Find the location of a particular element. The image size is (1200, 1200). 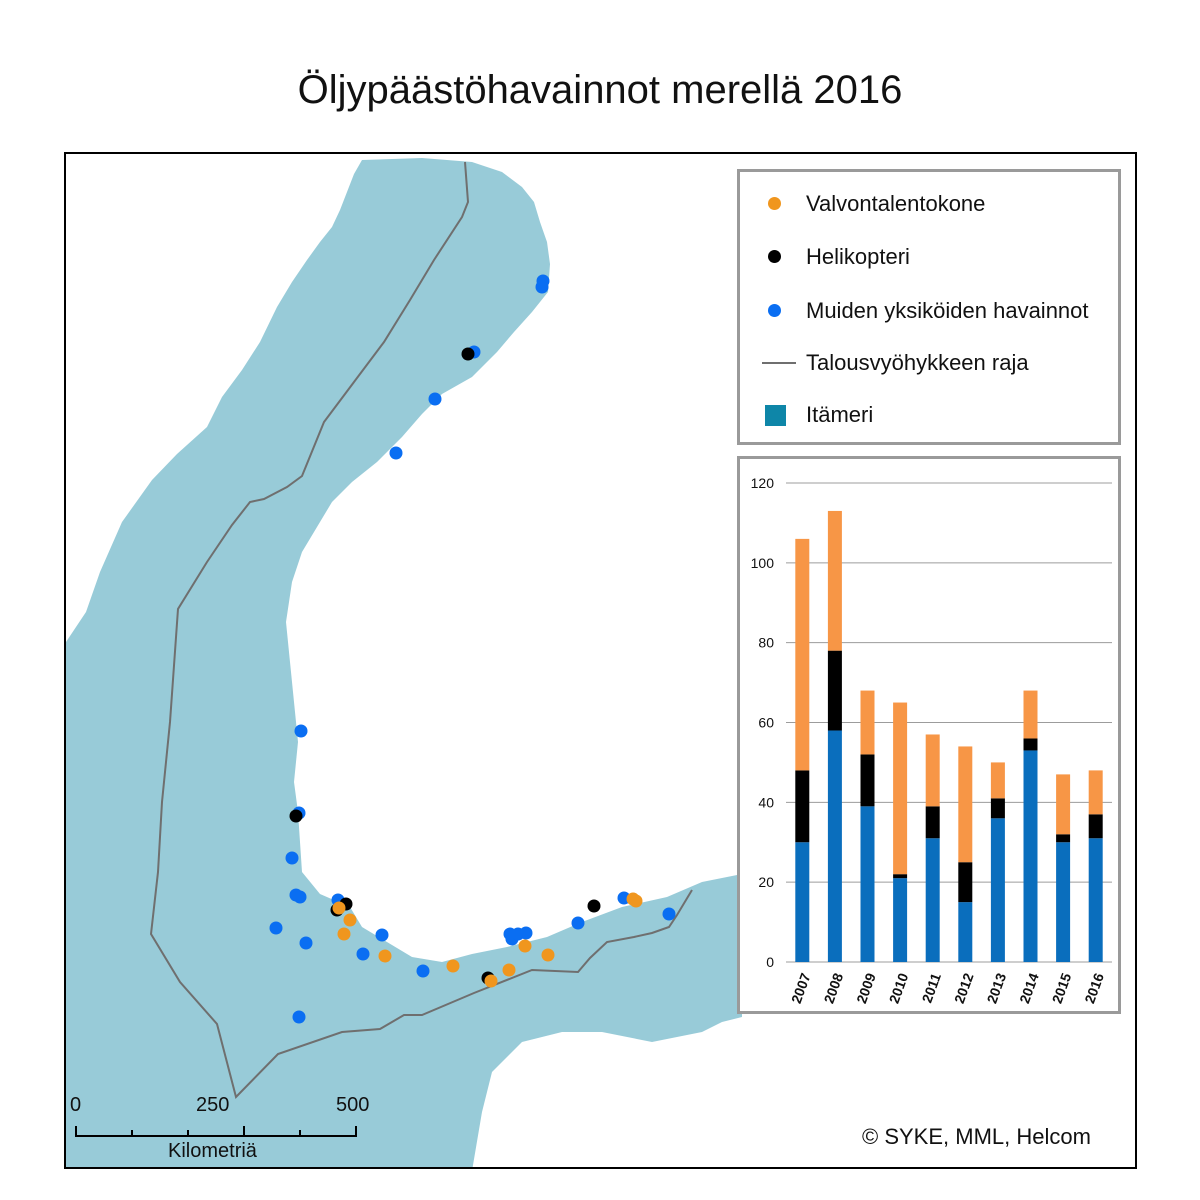

scale-label-500: 500 is located at coordinates (353, 1105).